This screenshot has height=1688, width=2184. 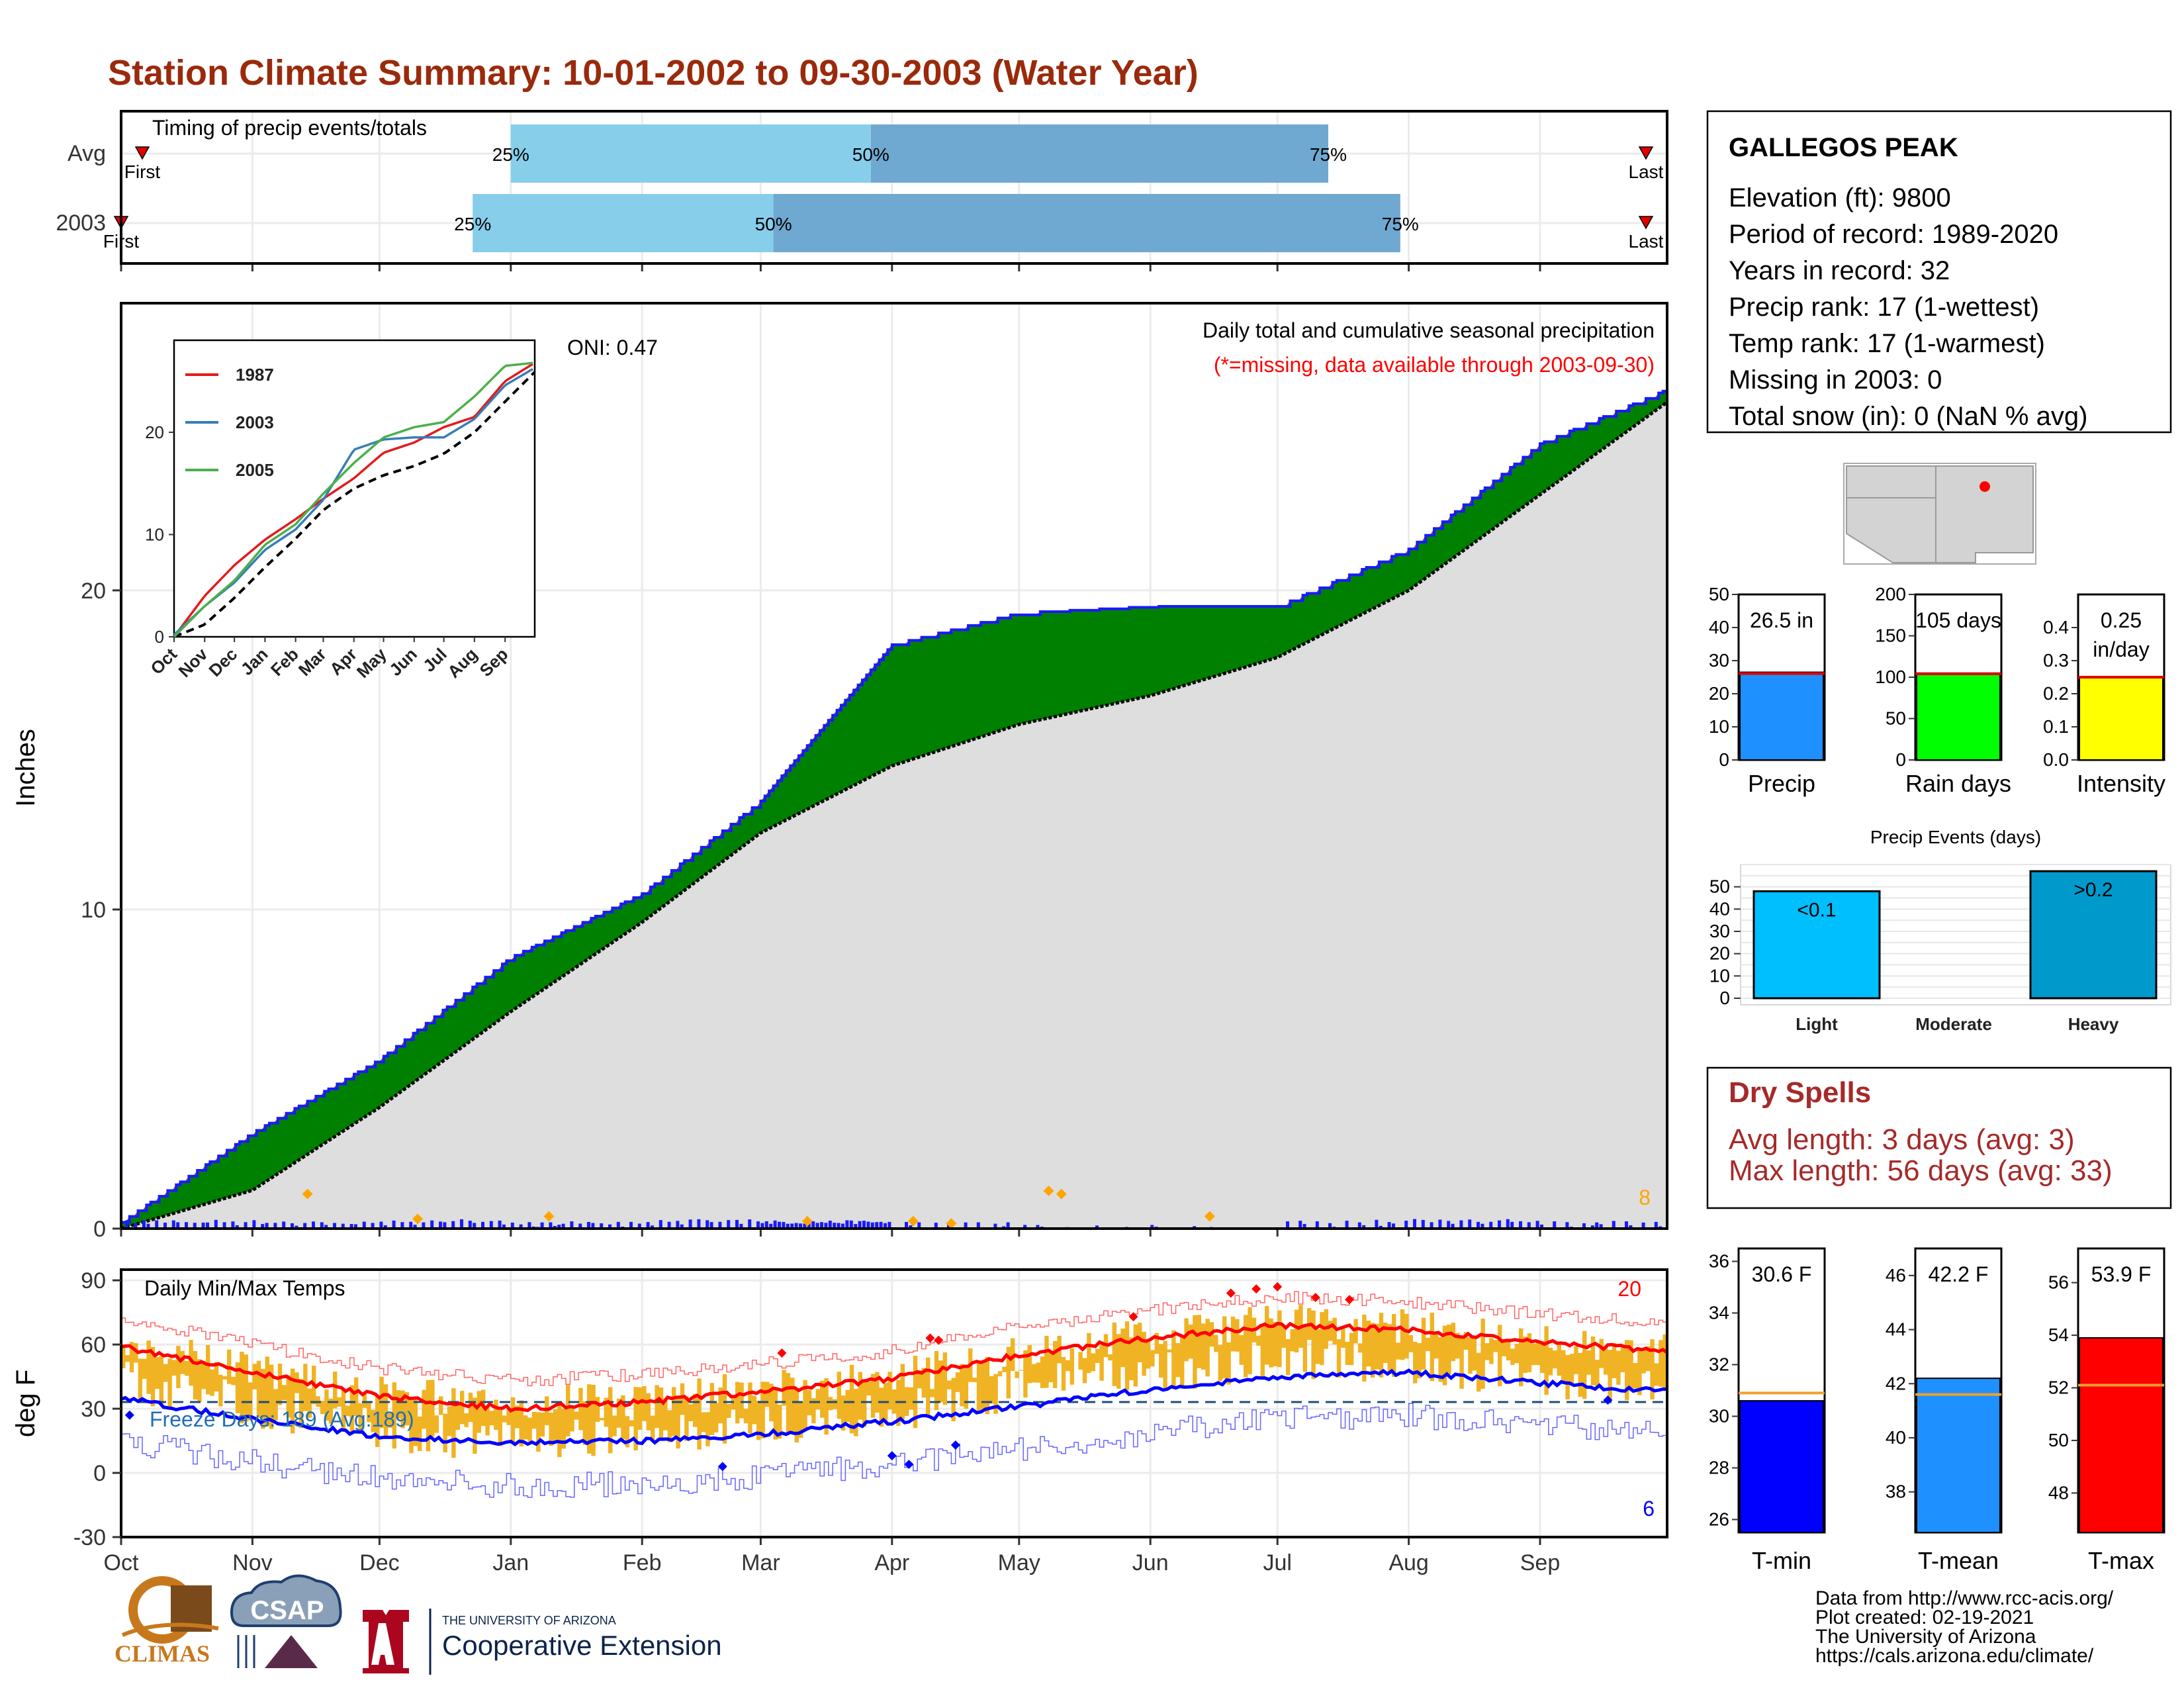 I want to click on month-label-oct: Oct, so click(x=121, y=1562).